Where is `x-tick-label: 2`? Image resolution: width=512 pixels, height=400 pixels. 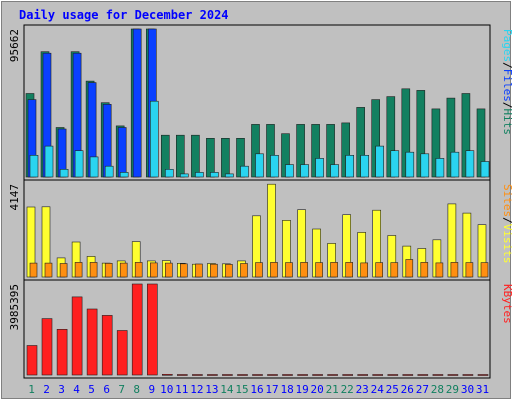 x-tick-label: 2 is located at coordinates (46, 389).